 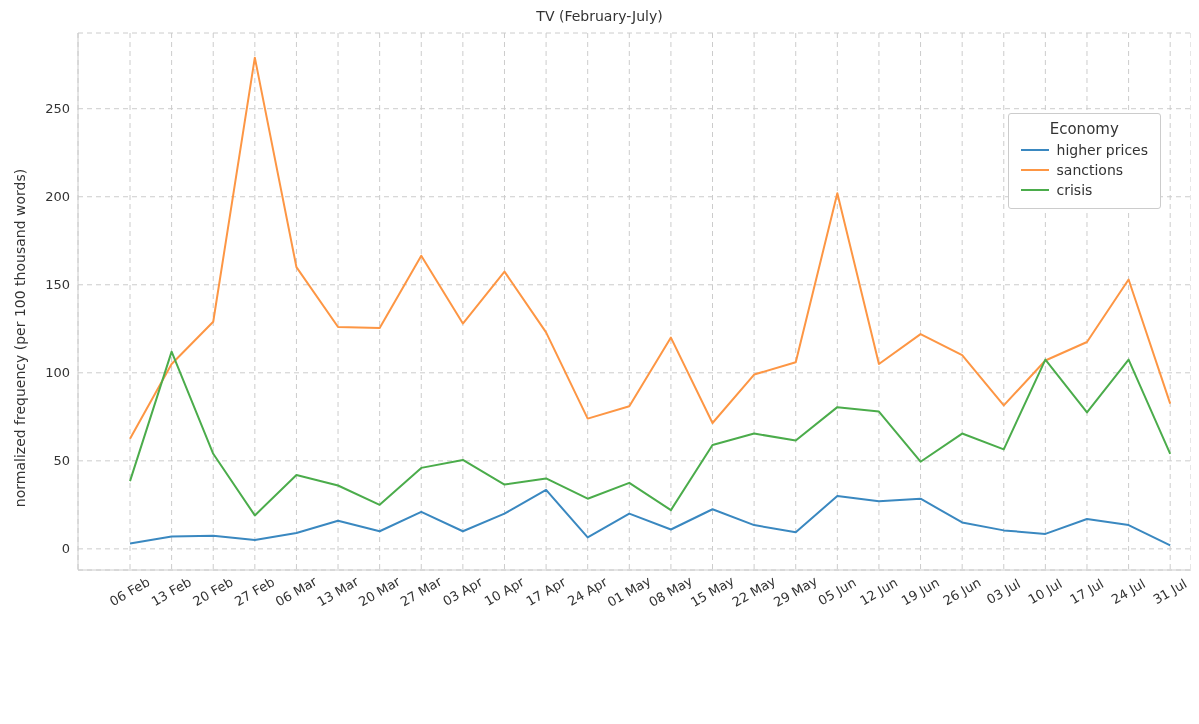 What do you see at coordinates (1170, 591) in the screenshot?
I see `x-tick-label: 31 Jul` at bounding box center [1170, 591].